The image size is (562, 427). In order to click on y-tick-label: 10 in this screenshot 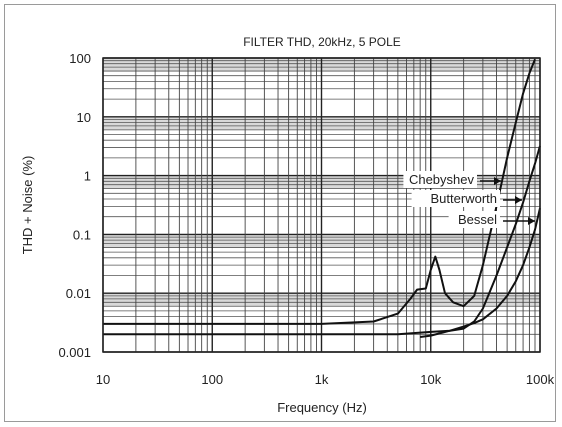, I will do `click(84, 117)`.